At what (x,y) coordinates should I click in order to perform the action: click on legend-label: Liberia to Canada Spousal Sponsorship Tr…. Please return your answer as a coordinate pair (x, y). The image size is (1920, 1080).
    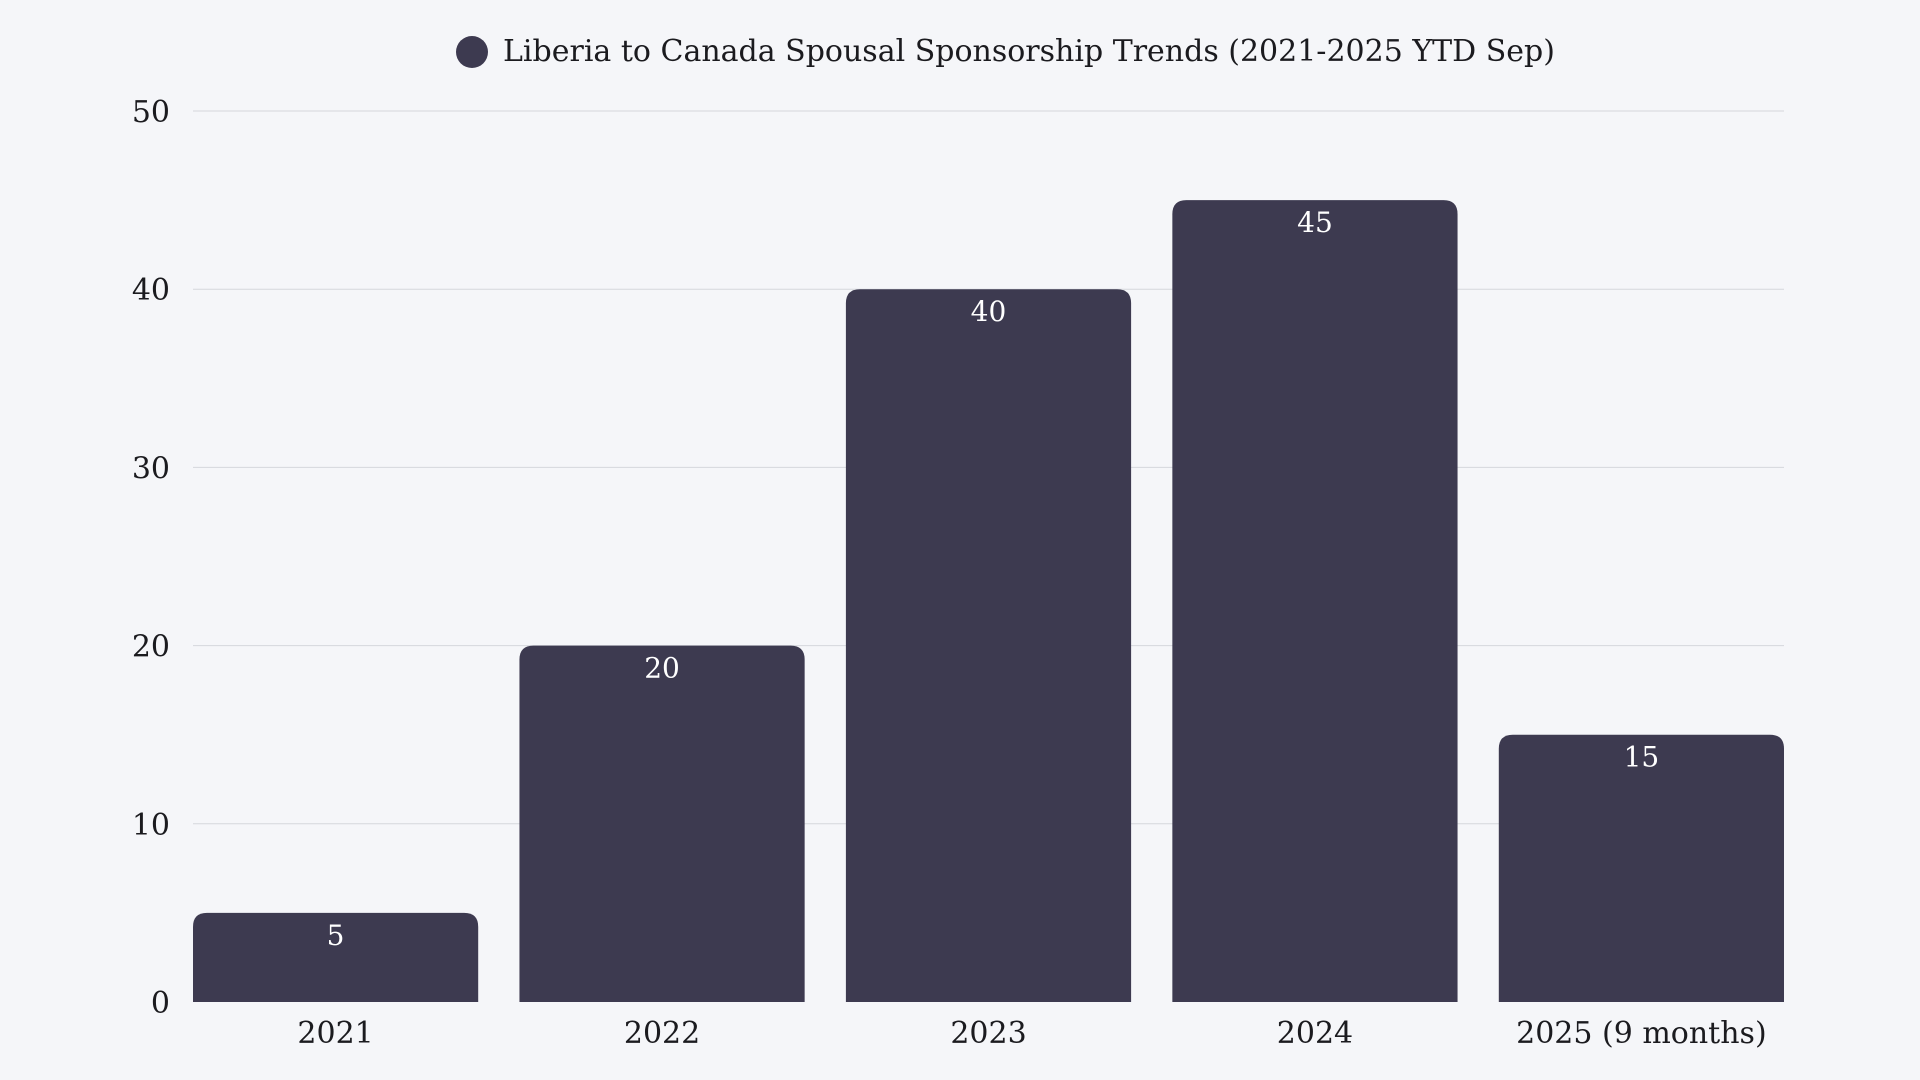
    Looking at the image, I should click on (1029, 51).